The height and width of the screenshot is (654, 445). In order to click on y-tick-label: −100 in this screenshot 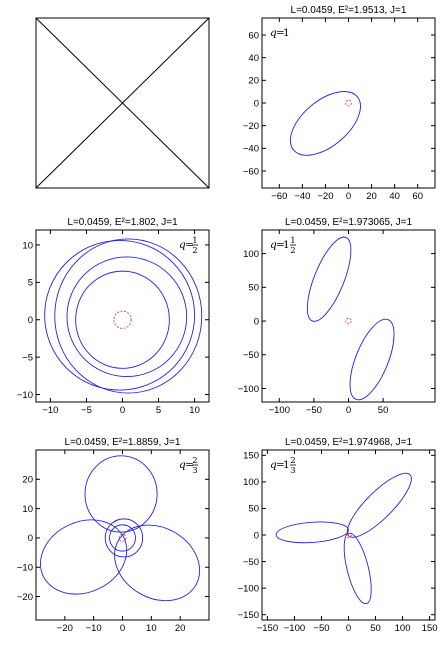, I will do `click(248, 588)`.